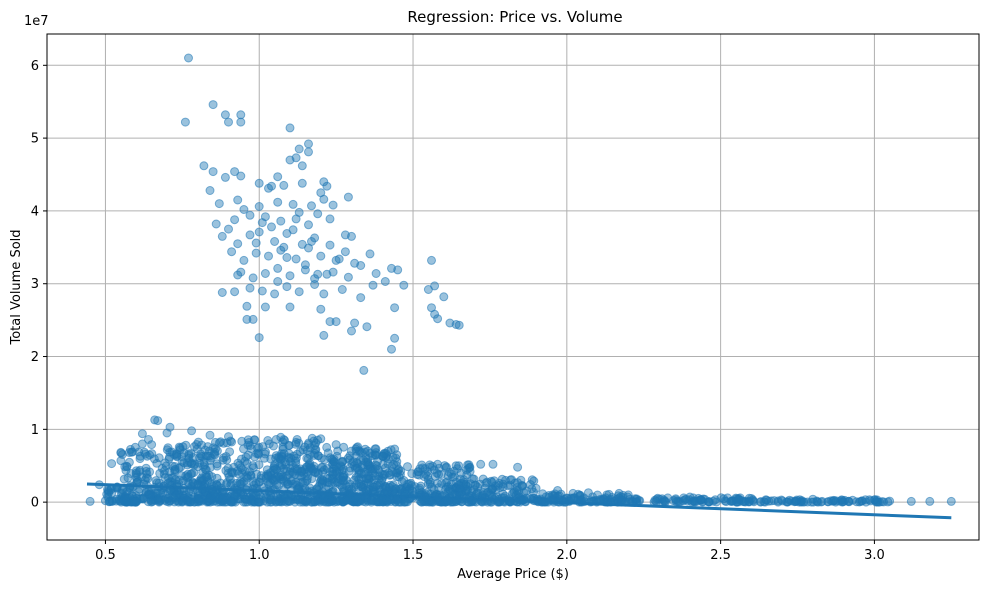 The image size is (989, 590). I want to click on y-tick-label: 1, so click(35, 430).